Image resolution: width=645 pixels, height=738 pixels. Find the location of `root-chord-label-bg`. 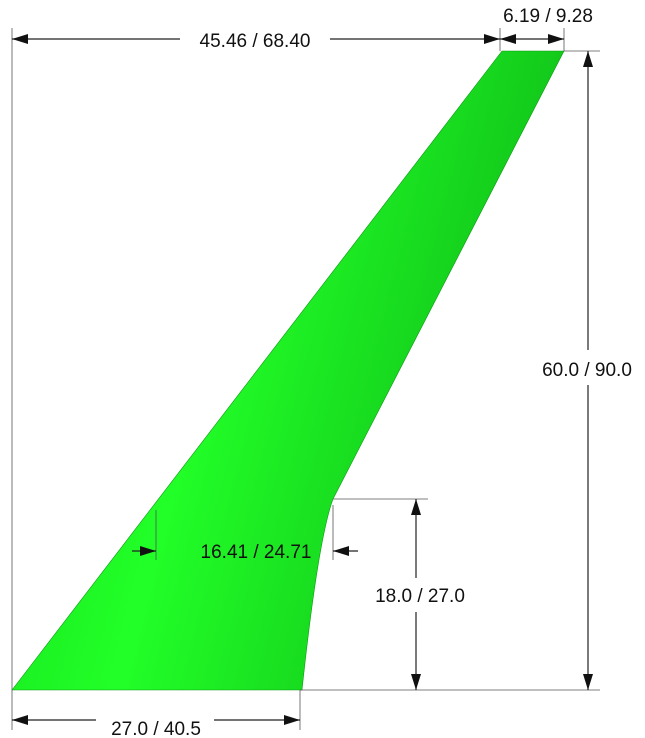

root-chord-label-bg is located at coordinates (155, 725).